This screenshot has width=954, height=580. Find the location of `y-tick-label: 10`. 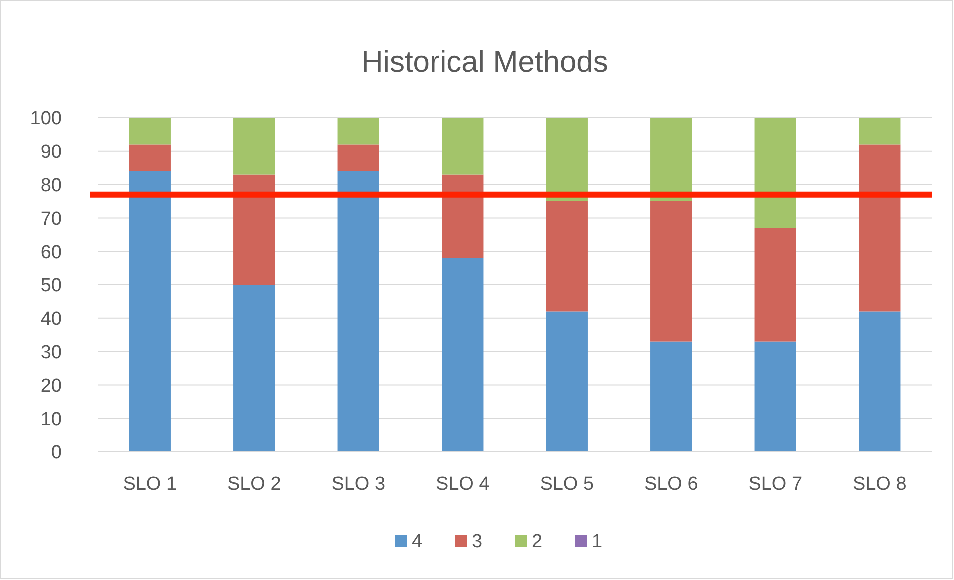

y-tick-label: 10 is located at coordinates (51, 419).